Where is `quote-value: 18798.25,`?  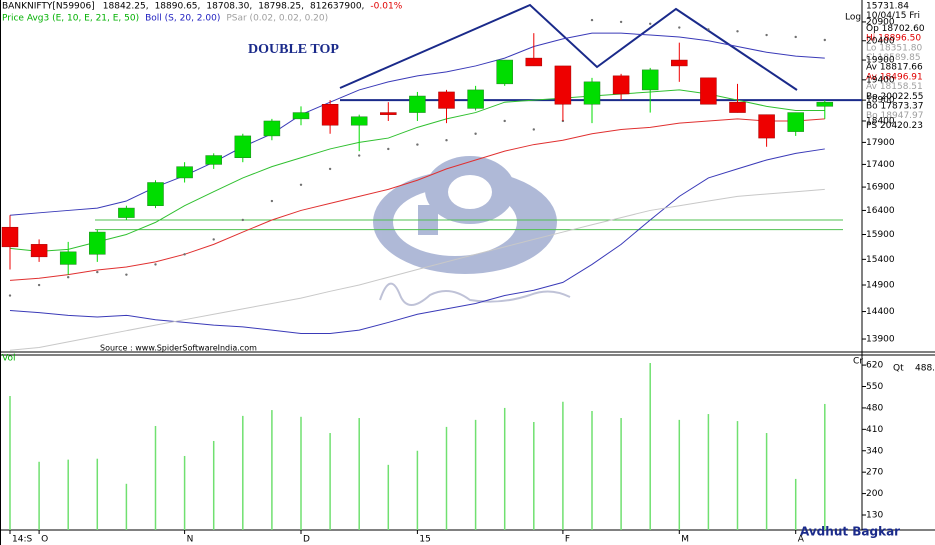 quote-value: 18798.25, is located at coordinates (281, 7).